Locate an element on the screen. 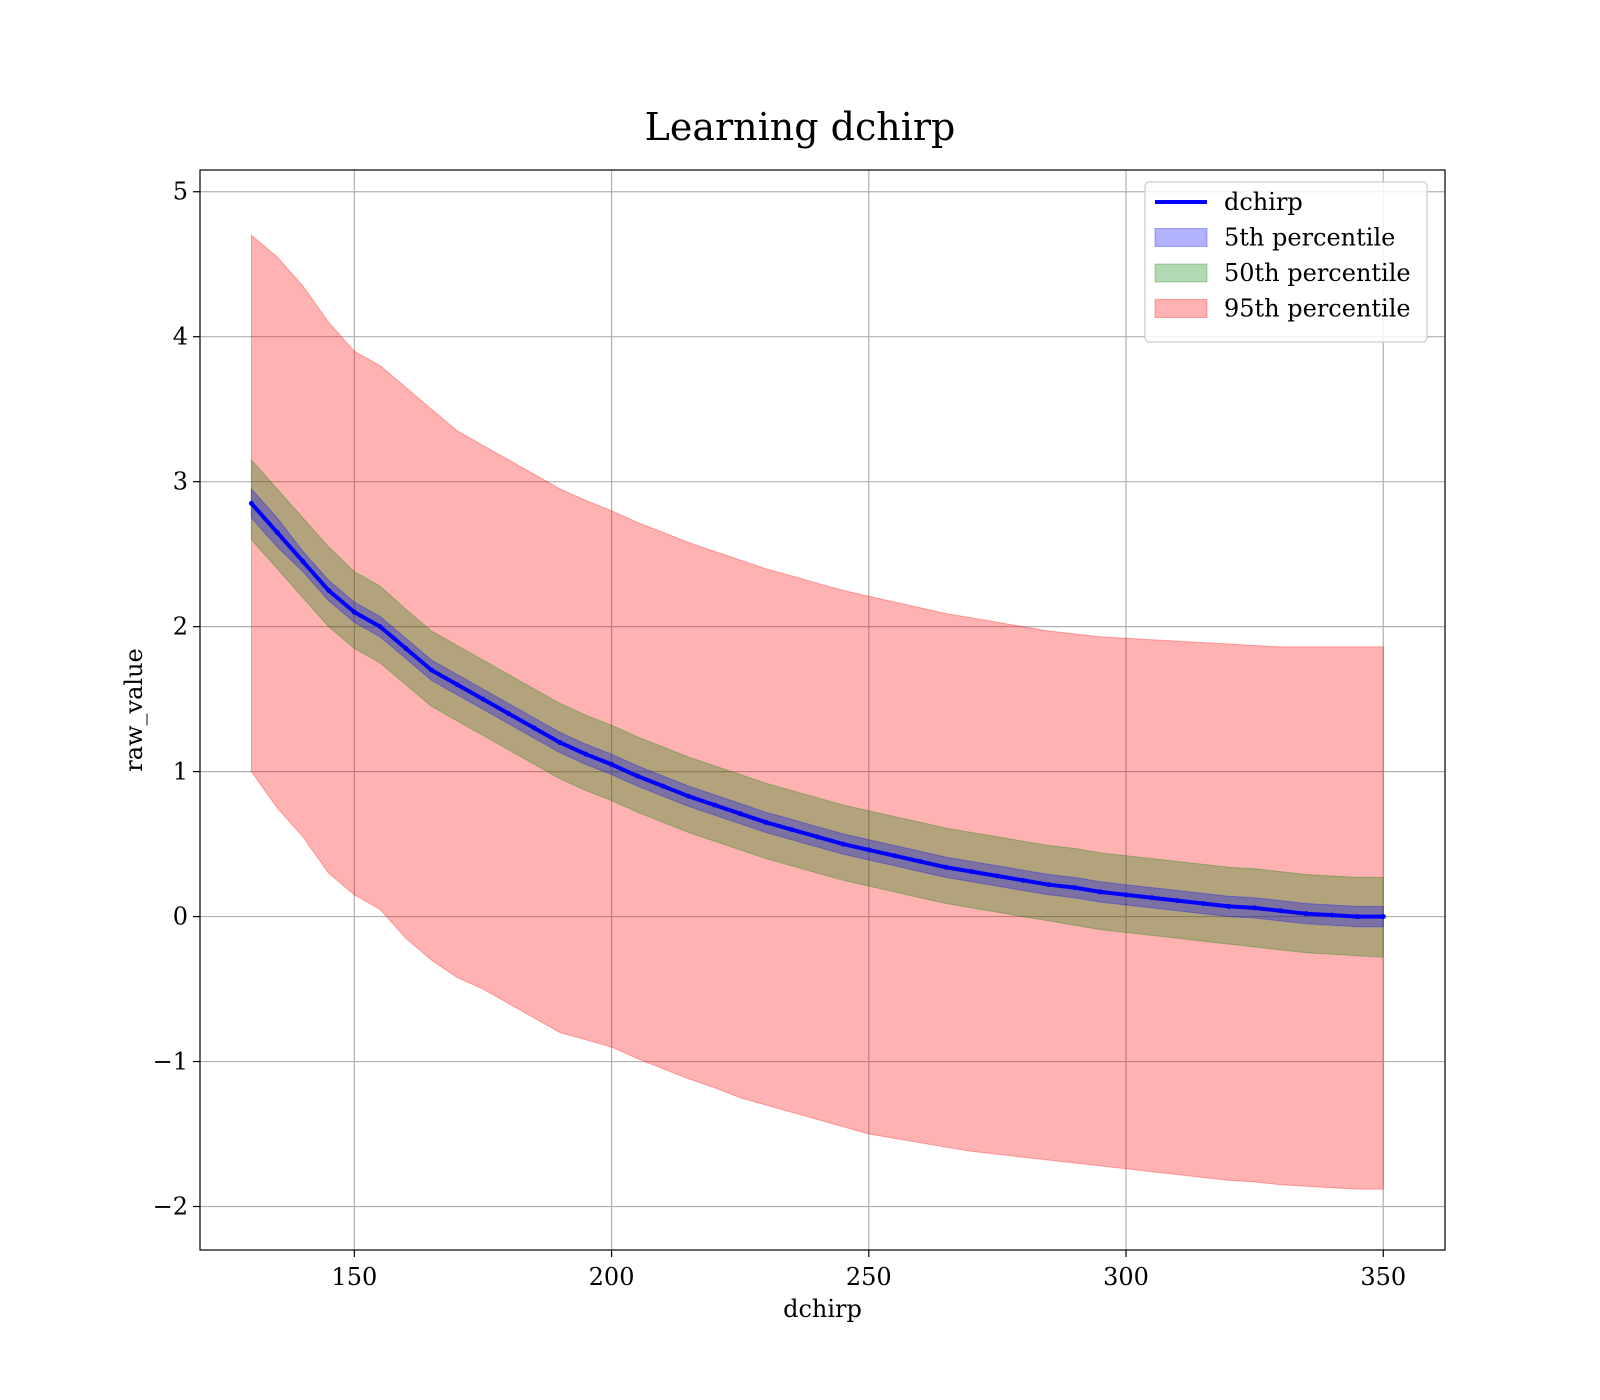 This screenshot has width=1600, height=1400. x-tick-label: 150 is located at coordinates (354, 1277).